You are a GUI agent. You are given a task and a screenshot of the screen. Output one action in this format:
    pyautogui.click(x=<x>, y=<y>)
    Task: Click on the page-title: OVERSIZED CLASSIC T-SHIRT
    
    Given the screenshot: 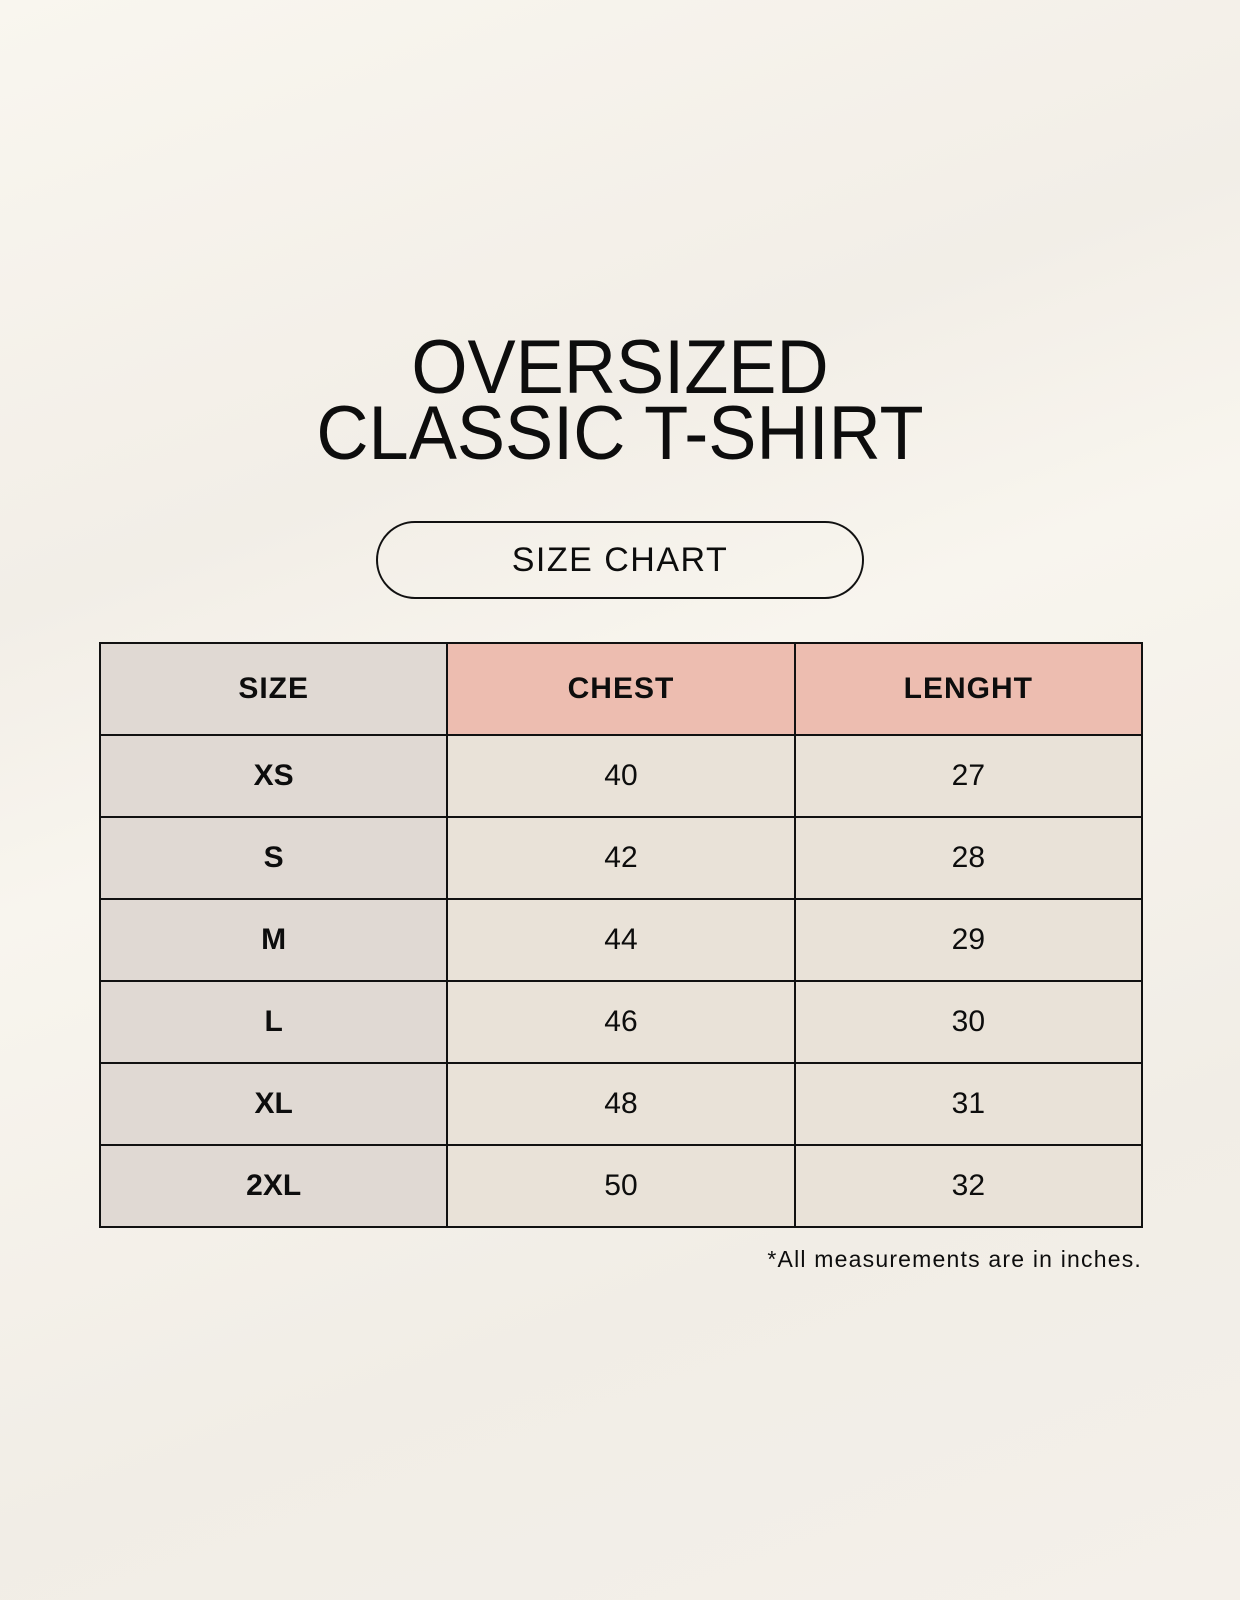 What is the action you would take?
    pyautogui.click(x=620, y=400)
    